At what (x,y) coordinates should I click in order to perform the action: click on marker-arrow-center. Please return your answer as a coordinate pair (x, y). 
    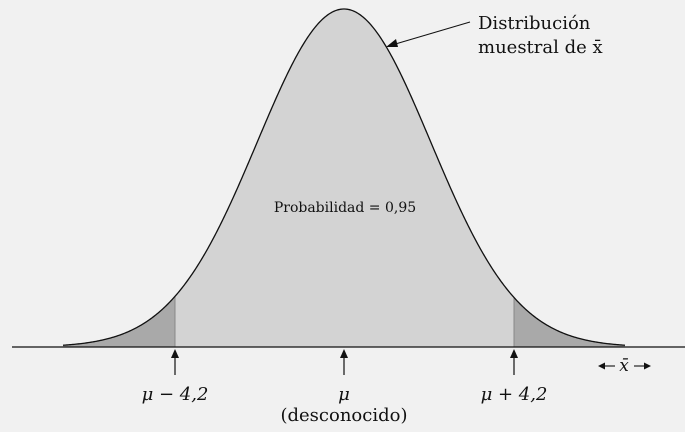
    Looking at the image, I should click on (344, 362).